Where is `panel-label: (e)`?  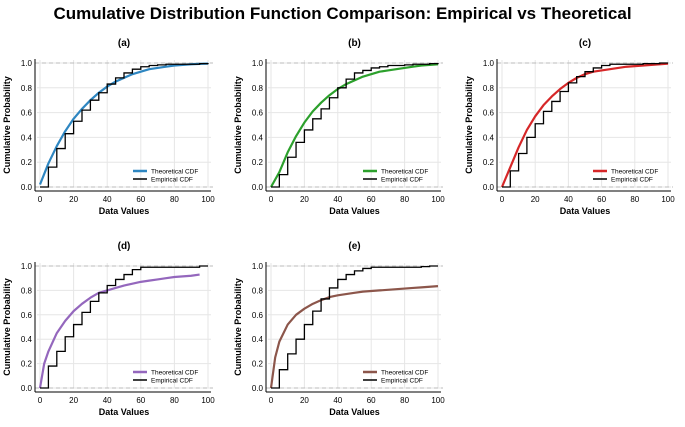
panel-label: (e) is located at coordinates (354, 246).